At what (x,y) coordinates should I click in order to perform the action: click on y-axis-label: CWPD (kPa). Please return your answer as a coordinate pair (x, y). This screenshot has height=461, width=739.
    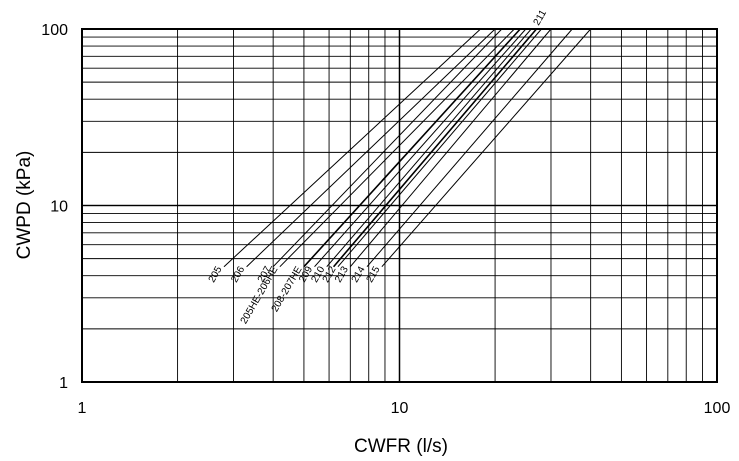
    Looking at the image, I should click on (24, 205).